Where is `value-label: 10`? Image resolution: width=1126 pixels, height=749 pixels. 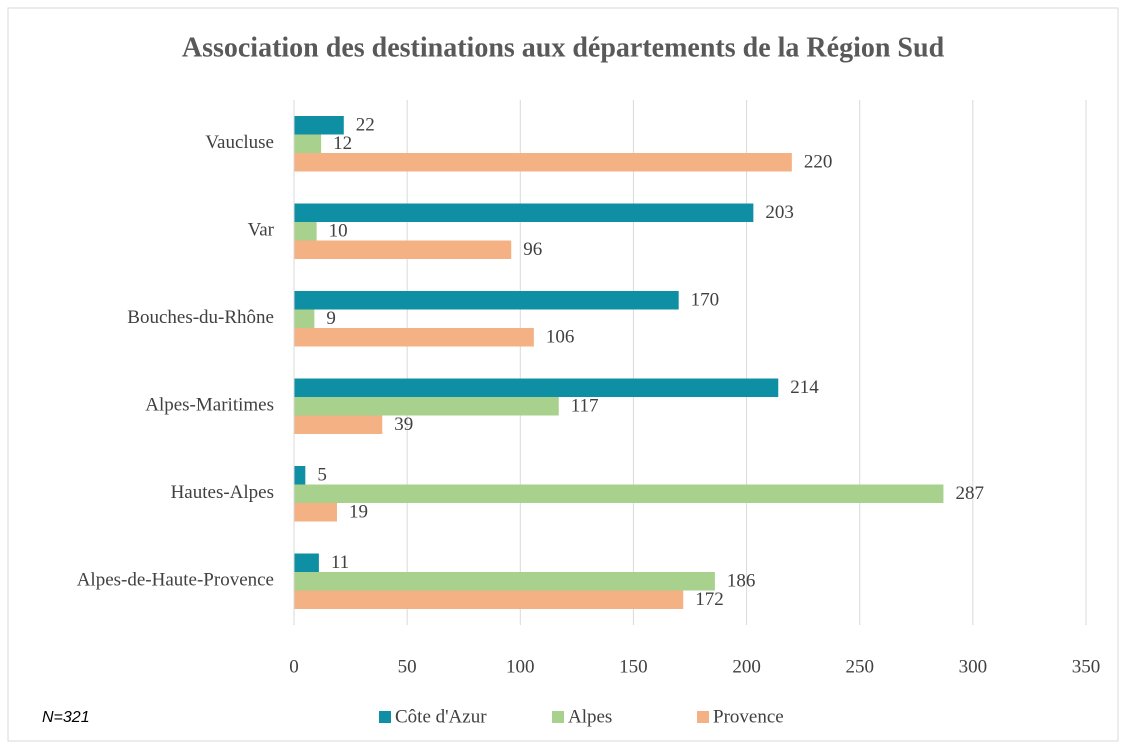 value-label: 10 is located at coordinates (338, 231).